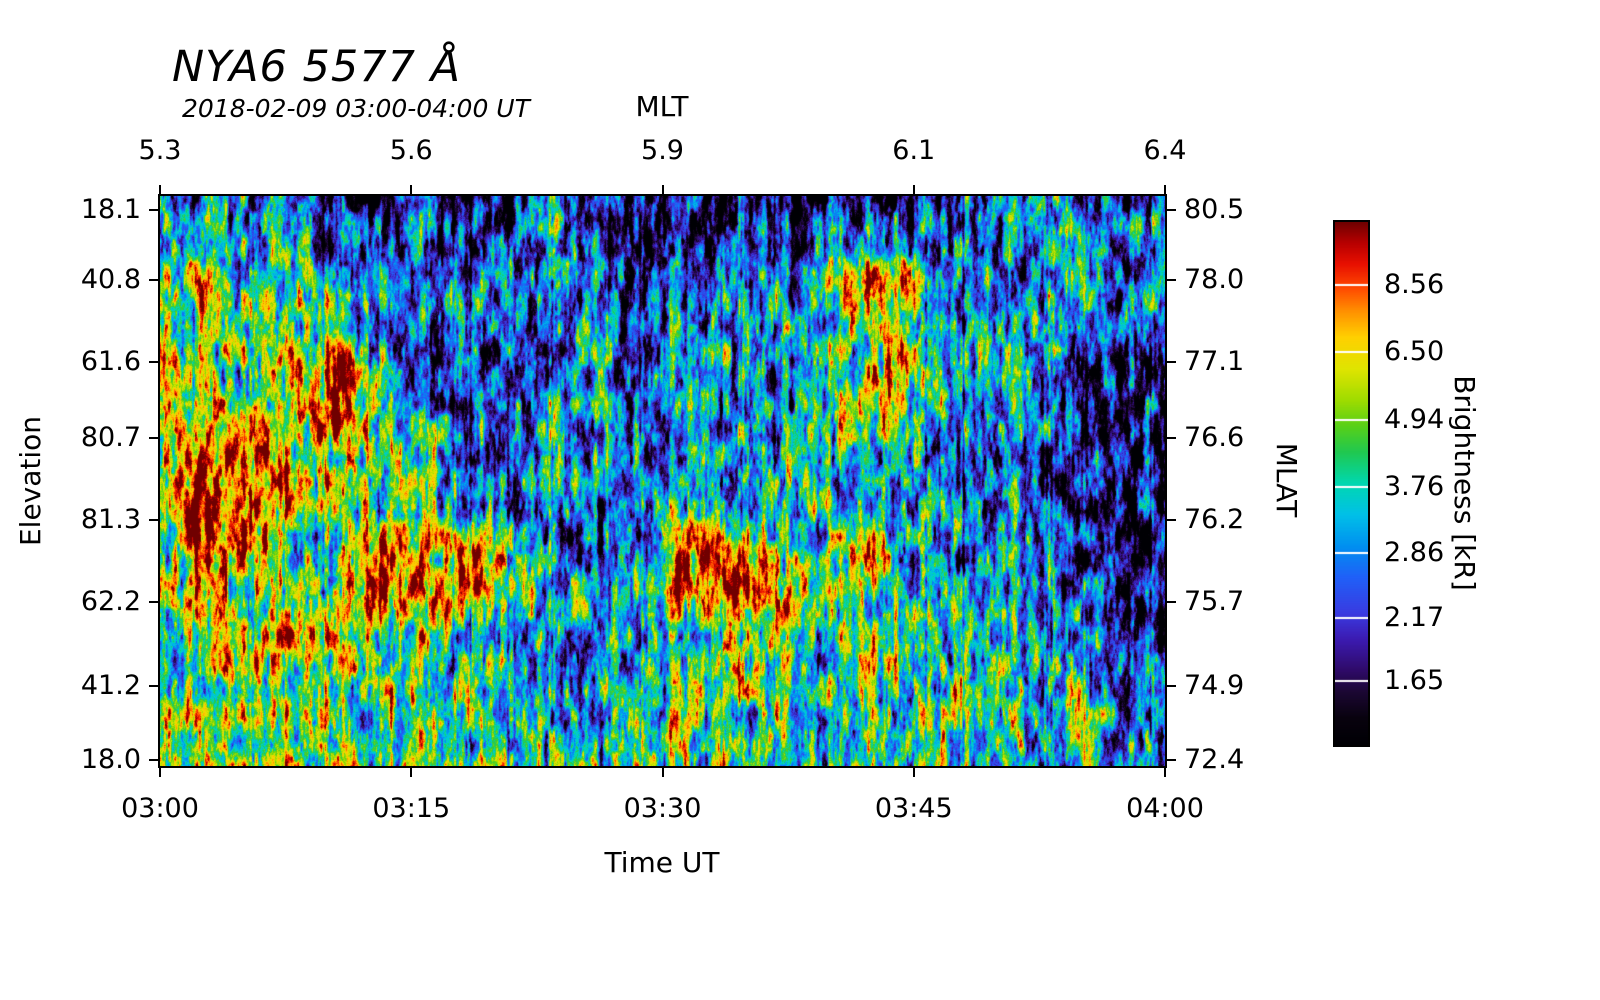 The image size is (1600, 1000). What do you see at coordinates (110, 519) in the screenshot?
I see `left-tick-label: 81.3` at bounding box center [110, 519].